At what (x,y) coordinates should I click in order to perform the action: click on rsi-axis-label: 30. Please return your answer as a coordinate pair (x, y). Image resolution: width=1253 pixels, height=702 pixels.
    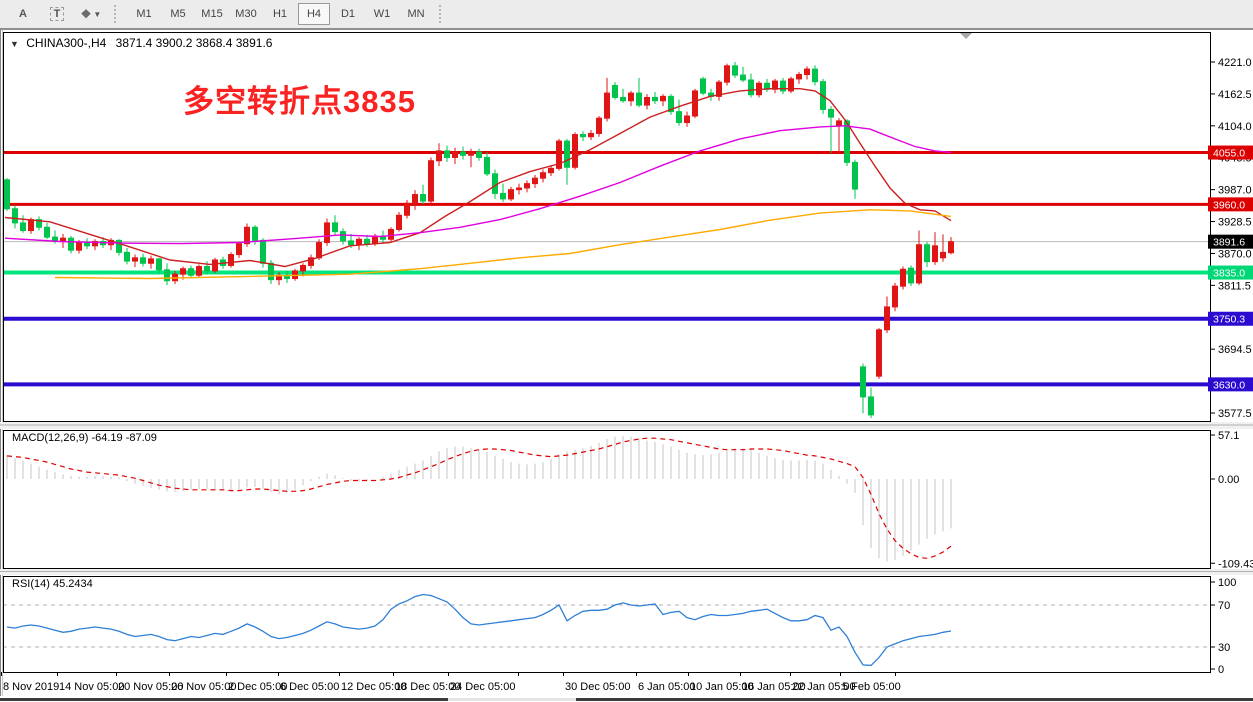
    Looking at the image, I should click on (1224, 648).